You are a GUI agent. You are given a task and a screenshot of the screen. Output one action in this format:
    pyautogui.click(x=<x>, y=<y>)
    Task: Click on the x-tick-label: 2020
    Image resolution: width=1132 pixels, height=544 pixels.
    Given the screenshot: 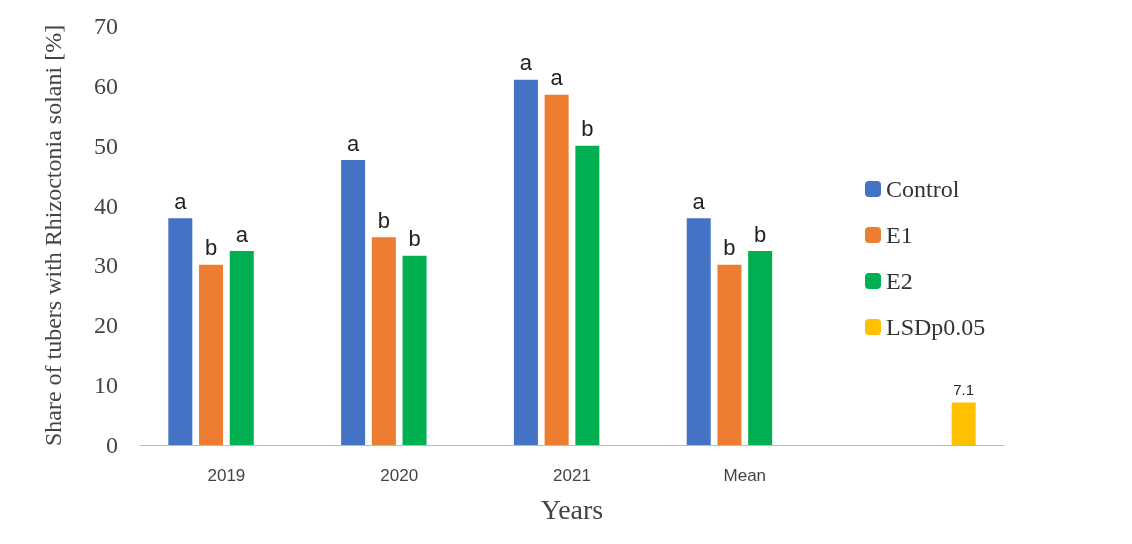 What is the action you would take?
    pyautogui.click(x=399, y=475)
    